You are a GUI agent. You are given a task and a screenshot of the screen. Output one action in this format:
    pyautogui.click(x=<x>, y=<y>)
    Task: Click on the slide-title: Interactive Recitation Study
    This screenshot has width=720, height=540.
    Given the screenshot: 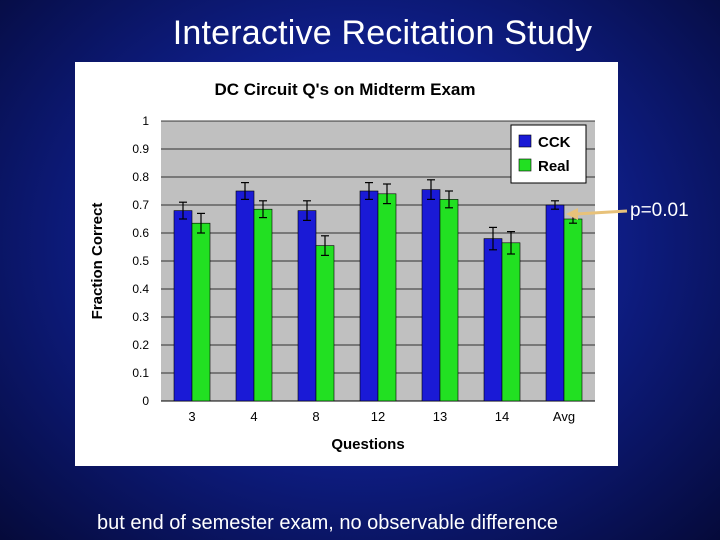 What is the action you would take?
    pyautogui.click(x=382, y=33)
    